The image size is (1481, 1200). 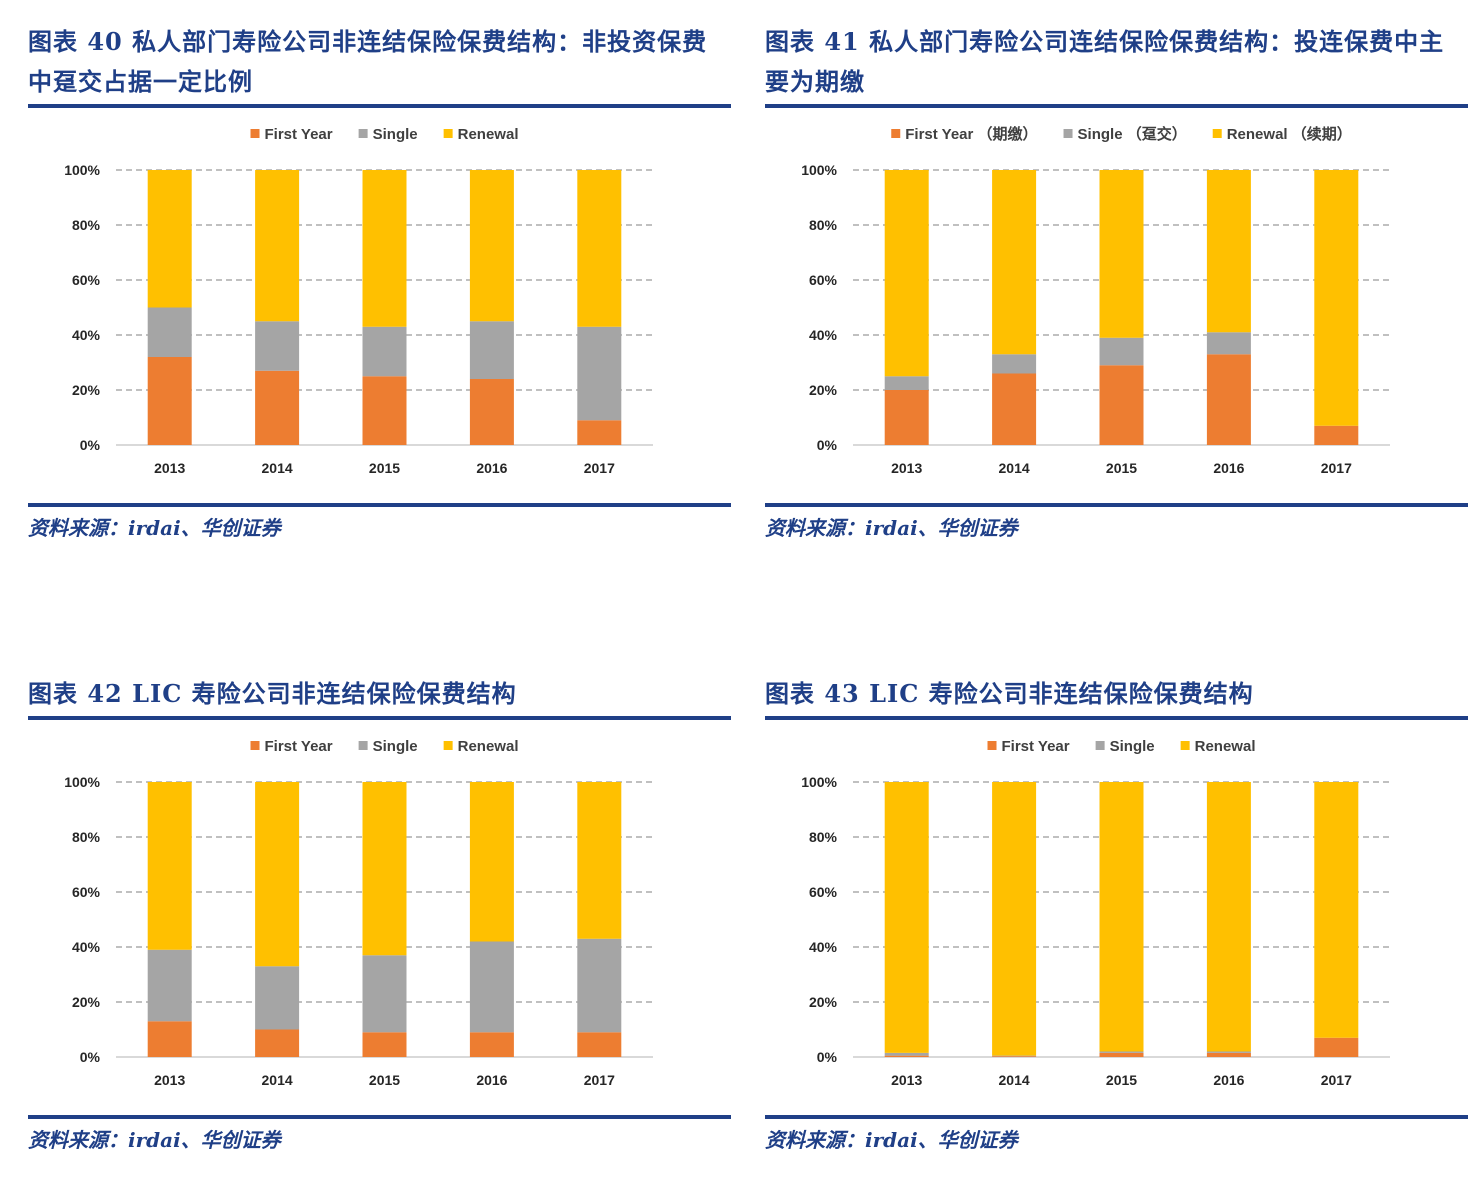 What do you see at coordinates (1225, 746) in the screenshot?
I see `legend-label: Renewal` at bounding box center [1225, 746].